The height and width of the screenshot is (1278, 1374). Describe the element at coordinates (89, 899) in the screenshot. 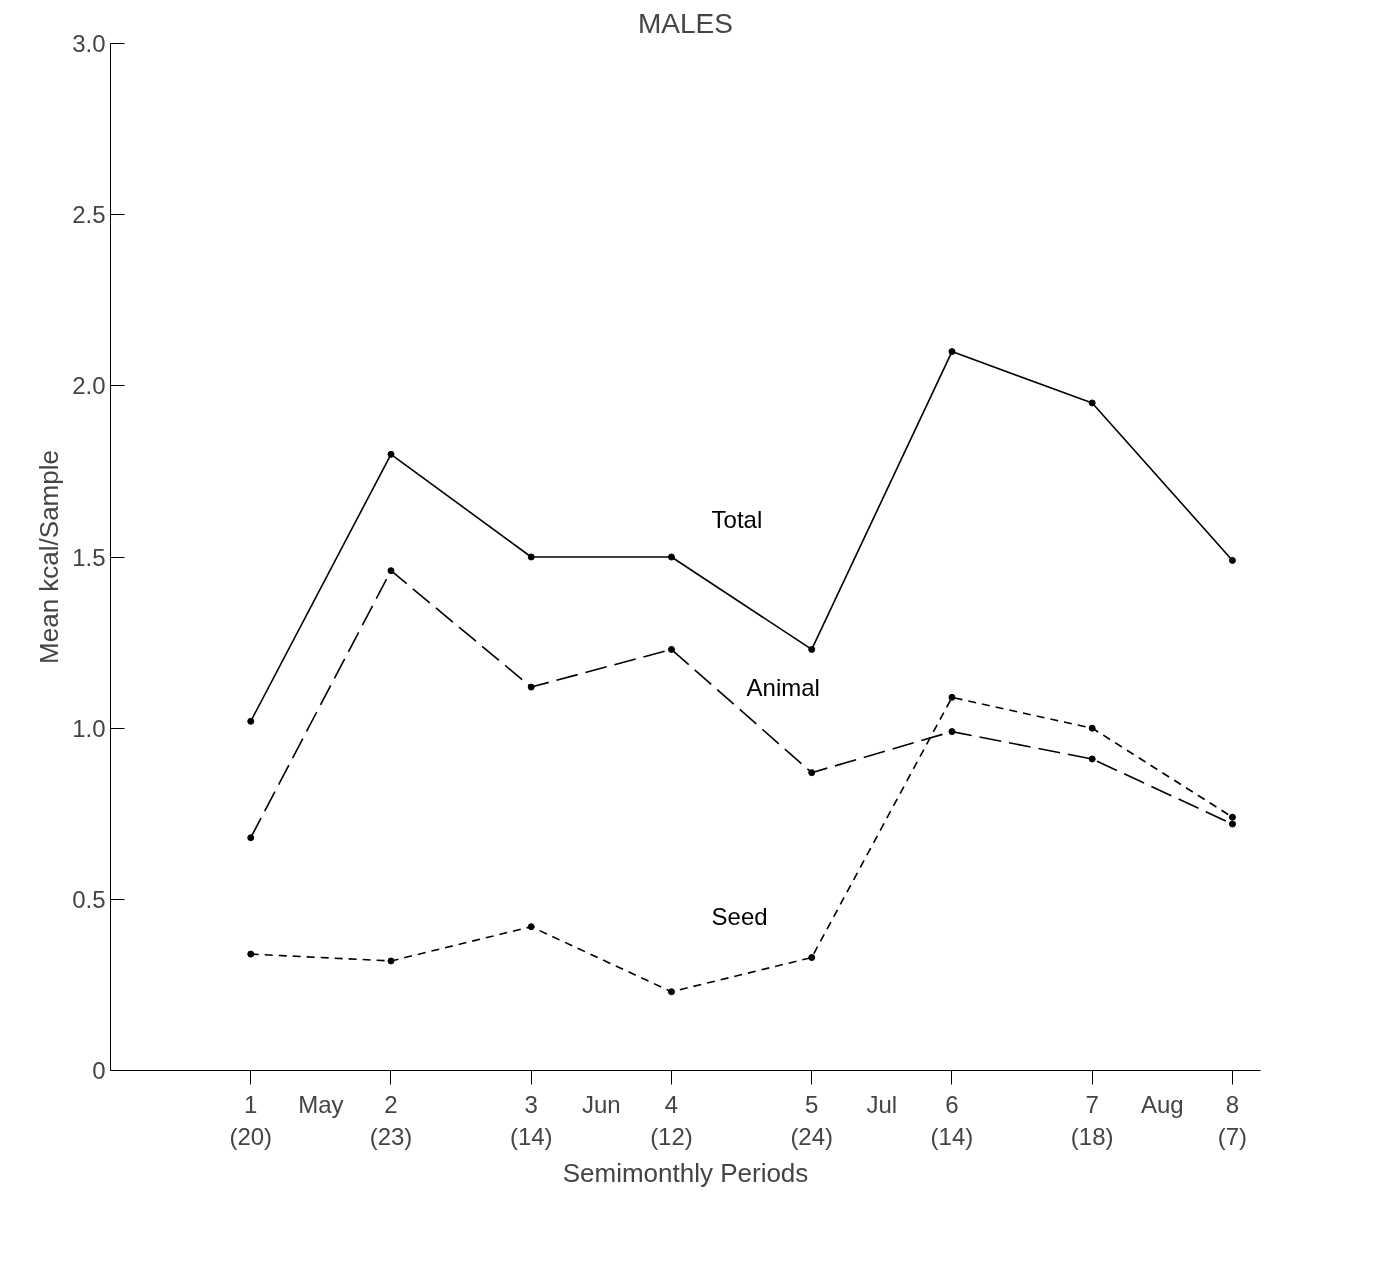

I see `y-tick-label: 0.5` at that location.